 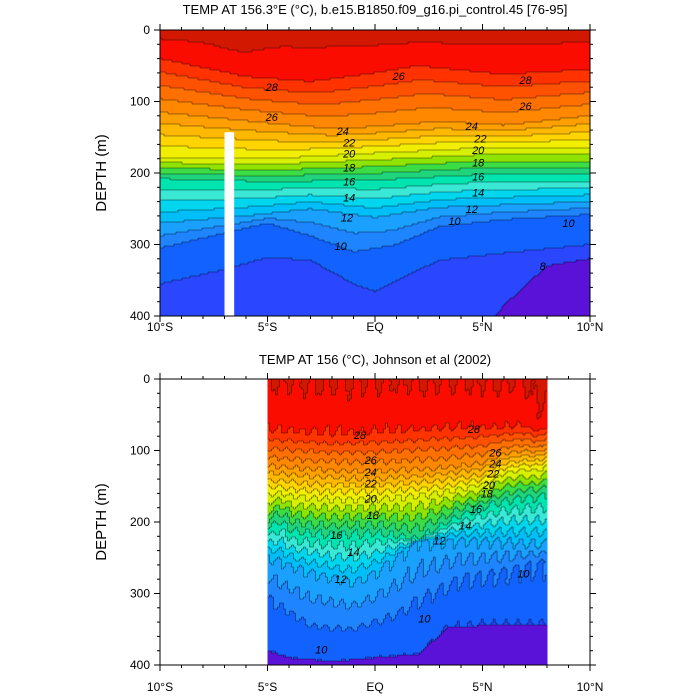 I want to click on missing-data-stripe, so click(x=229, y=224).